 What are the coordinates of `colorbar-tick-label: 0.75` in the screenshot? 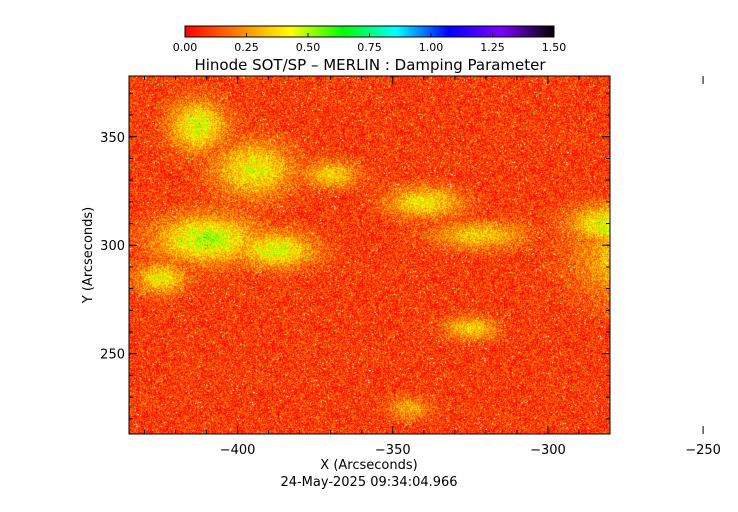 It's located at (369, 47).